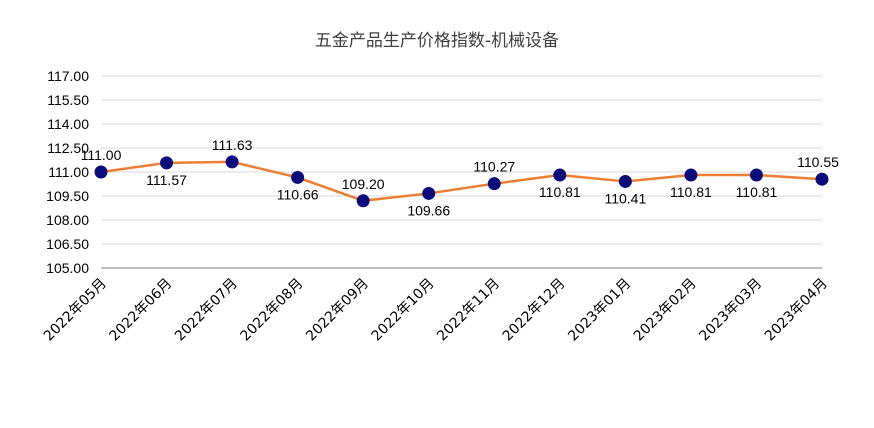 Image resolution: width=874 pixels, height=428 pixels. What do you see at coordinates (67, 196) in the screenshot?
I see `y-tick-label: 109.50` at bounding box center [67, 196].